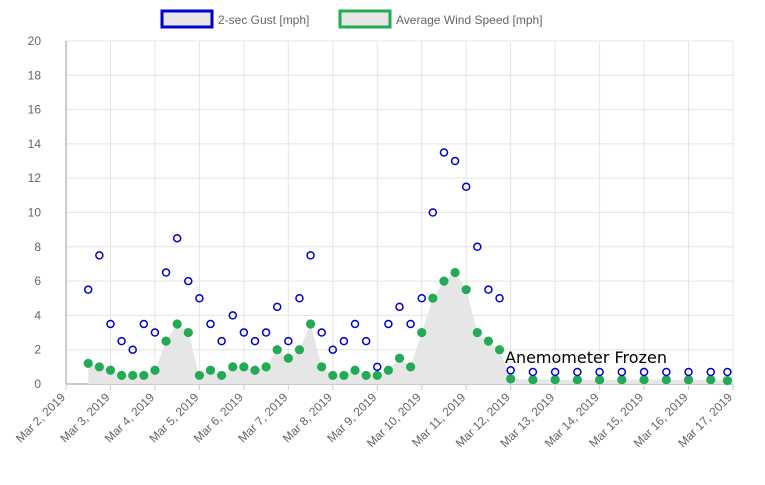 The width and height of the screenshot is (765, 485). I want to click on y-tick-label: 0, so click(37, 384).